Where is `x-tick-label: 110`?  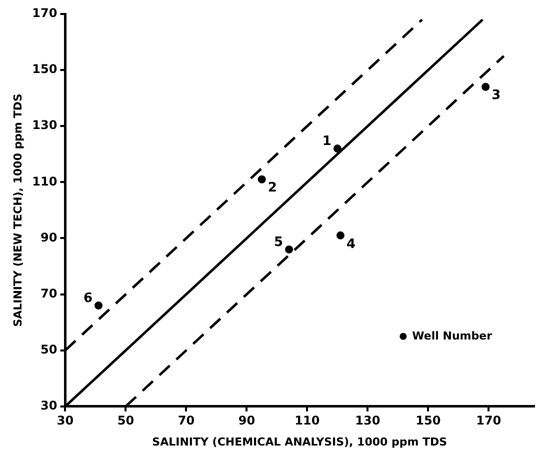
x-tick-label: 110 is located at coordinates (307, 421).